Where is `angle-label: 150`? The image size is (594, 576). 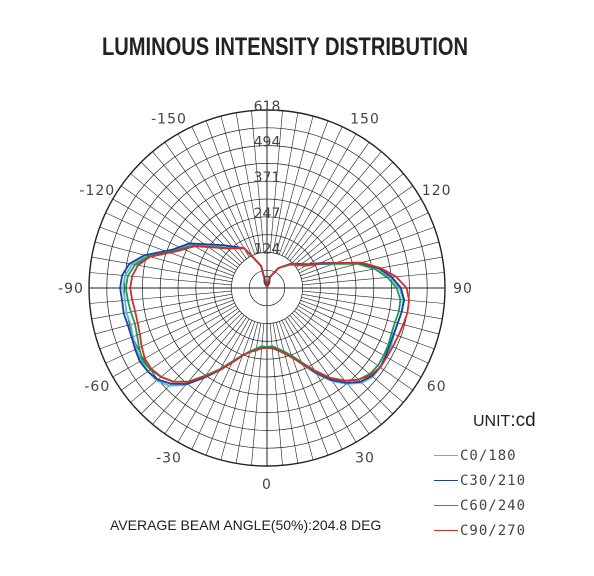 angle-label: 150 is located at coordinates (365, 119).